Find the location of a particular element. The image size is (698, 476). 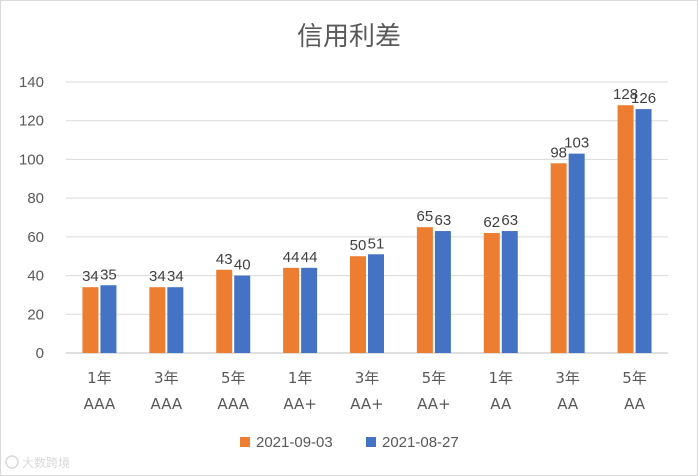

data-label: 126 is located at coordinates (643, 98).